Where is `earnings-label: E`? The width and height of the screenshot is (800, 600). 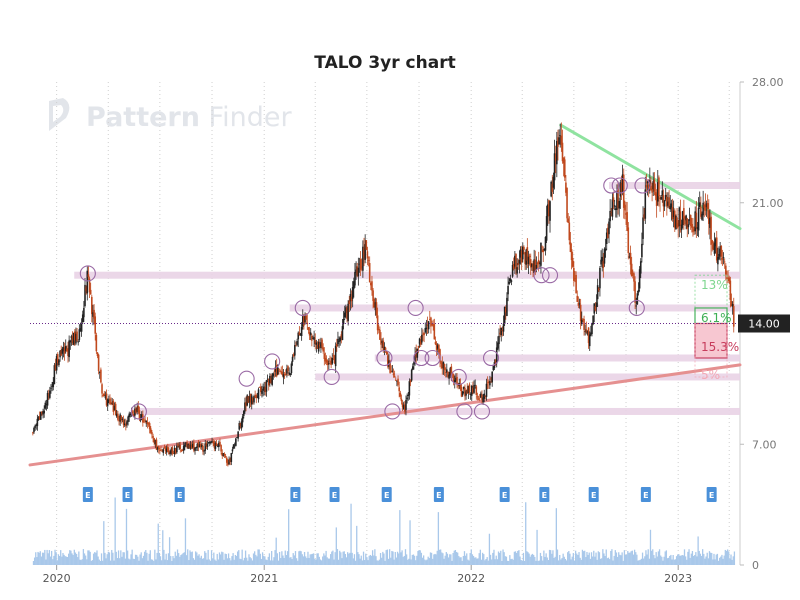
earnings-label: E is located at coordinates (544, 495).